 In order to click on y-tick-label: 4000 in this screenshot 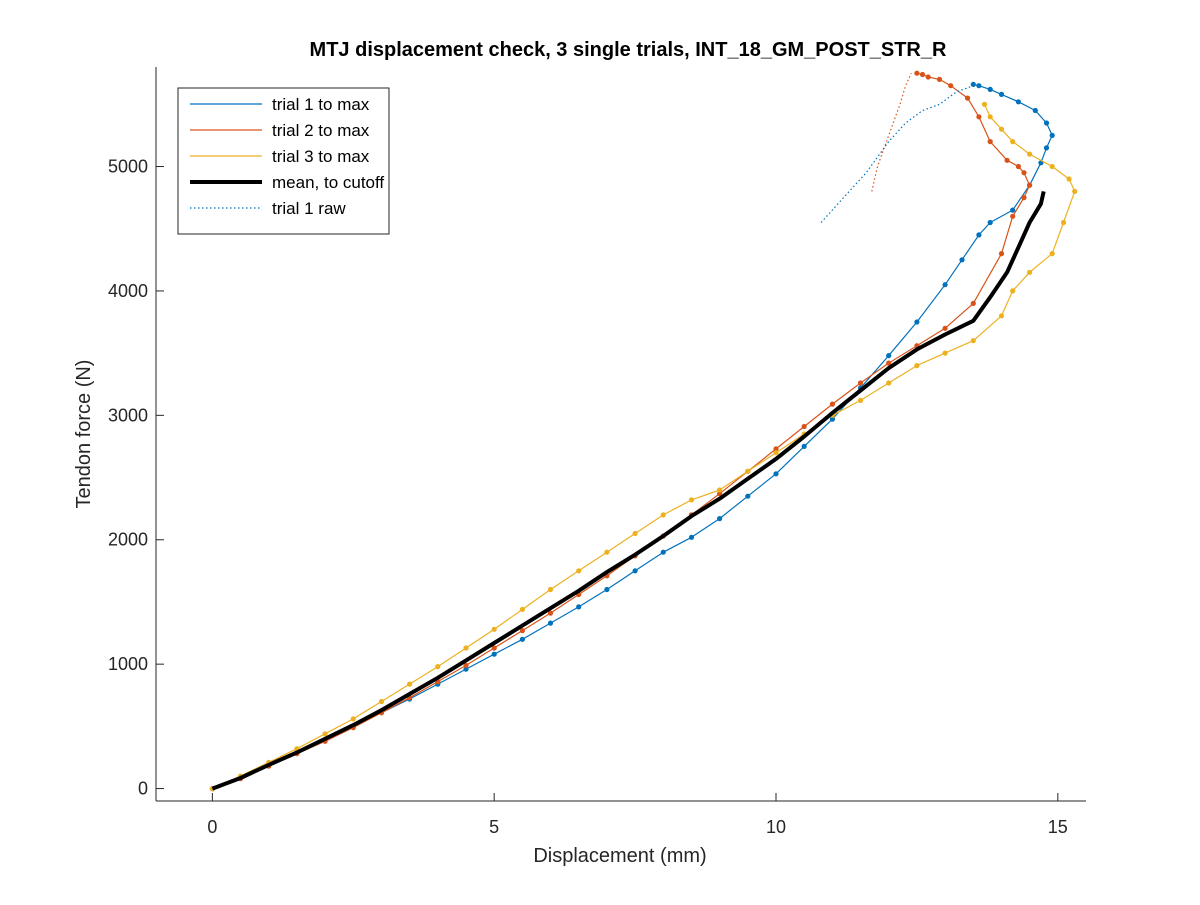, I will do `click(128, 291)`.